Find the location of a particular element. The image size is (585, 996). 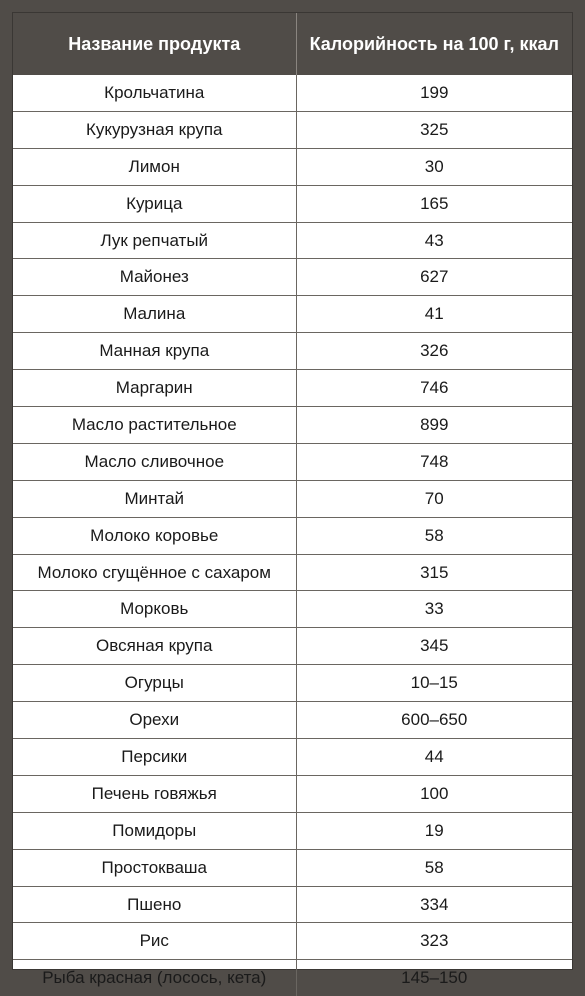

table-row: Овсяная крупа 345 is located at coordinates (292, 646).